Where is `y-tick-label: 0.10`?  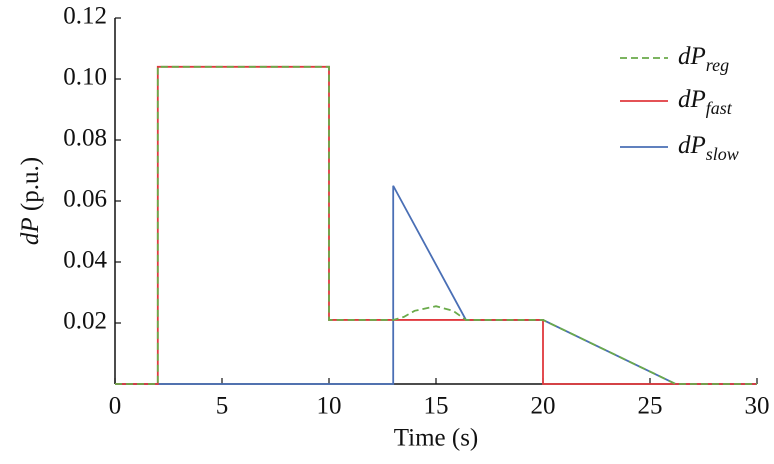 y-tick-label: 0.10 is located at coordinates (85, 77).